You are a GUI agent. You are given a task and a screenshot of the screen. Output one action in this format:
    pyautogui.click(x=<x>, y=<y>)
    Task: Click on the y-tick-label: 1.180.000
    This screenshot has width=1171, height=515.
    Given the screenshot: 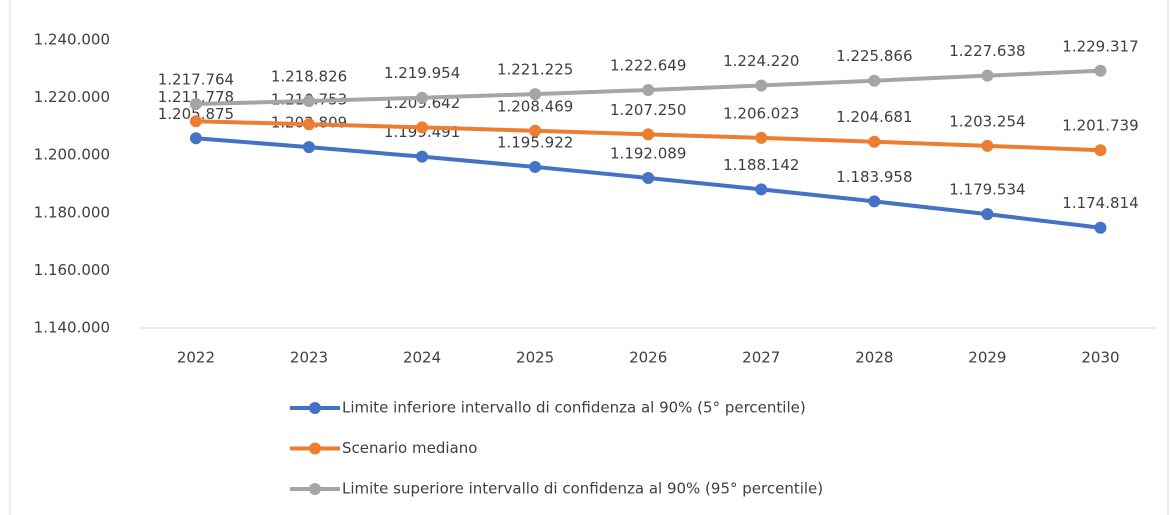 What is the action you would take?
    pyautogui.click(x=72, y=212)
    